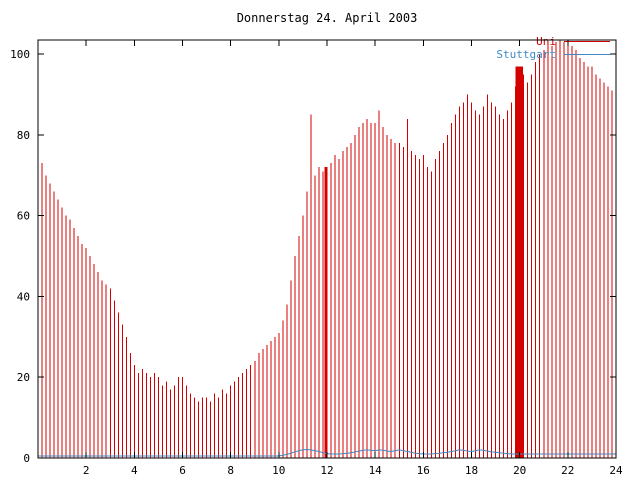 This screenshot has height=480, width=640. I want to click on x-axis-tick-label: 2, so click(86, 470).